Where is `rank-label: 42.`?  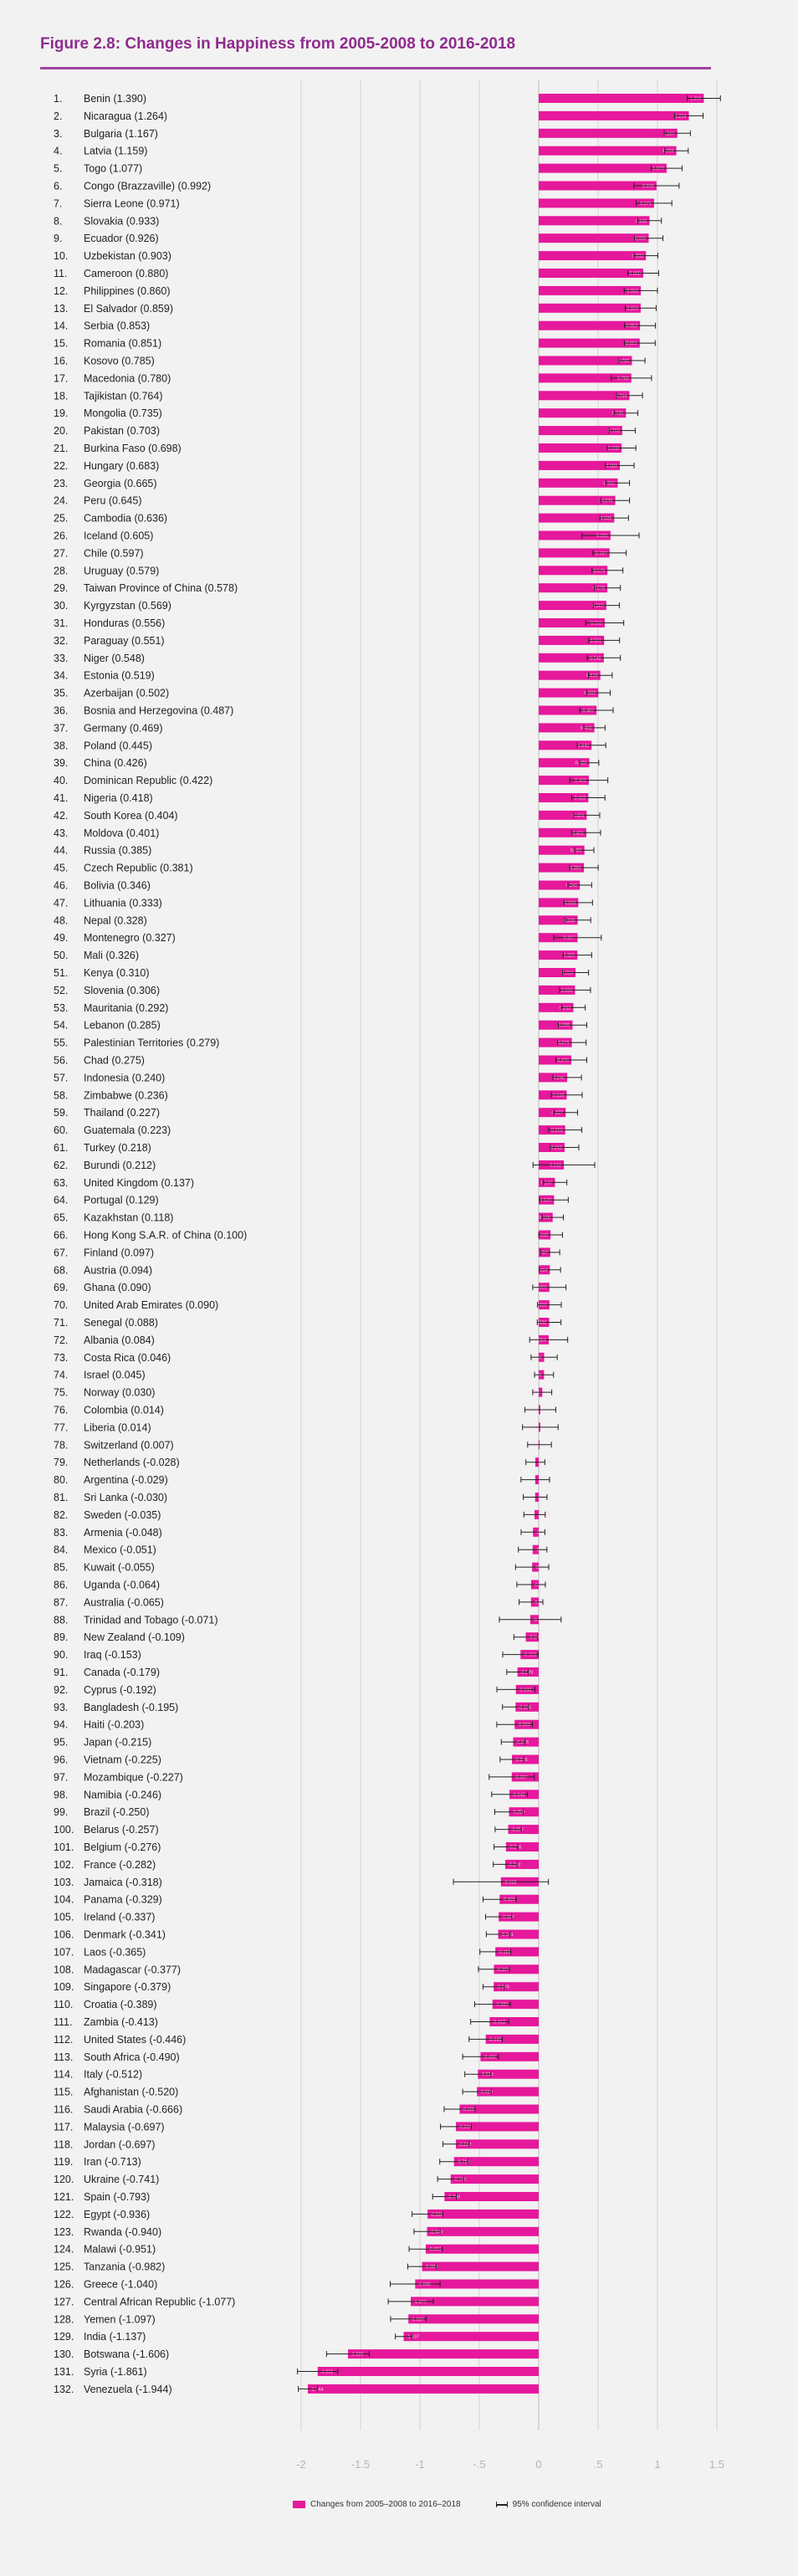 rank-label: 42. is located at coordinates (61, 816).